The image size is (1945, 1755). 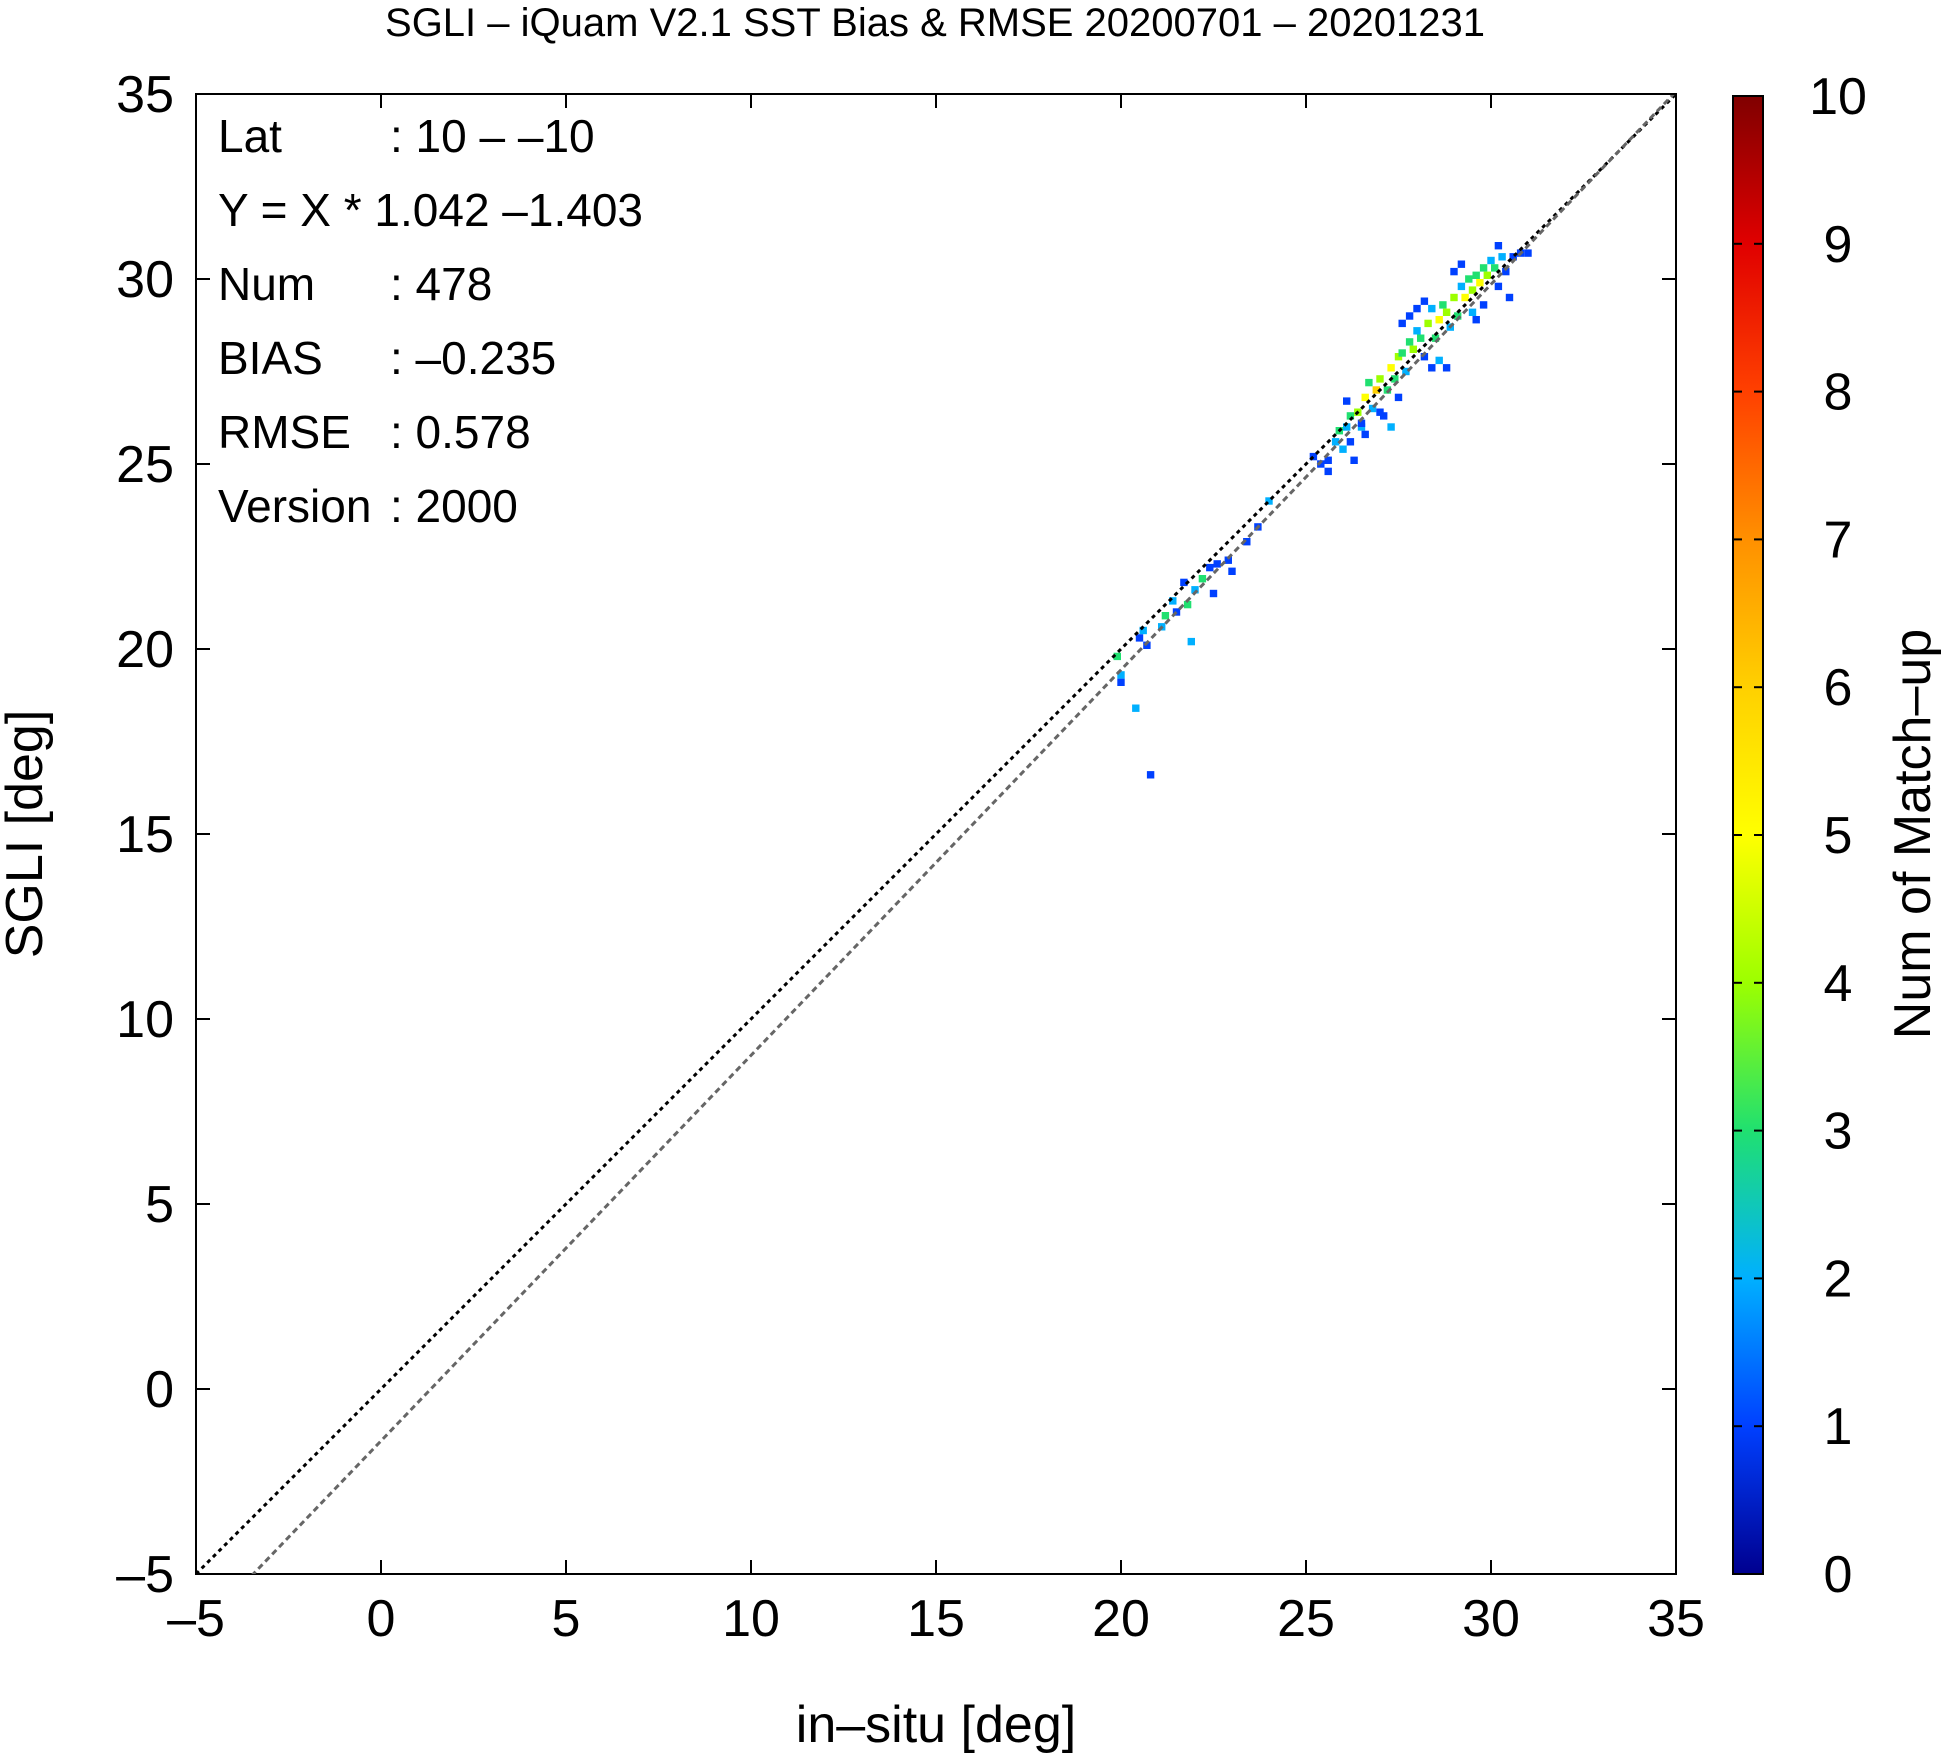 What do you see at coordinates (1491, 1619) in the screenshot?
I see `x-tick-label: 30` at bounding box center [1491, 1619].